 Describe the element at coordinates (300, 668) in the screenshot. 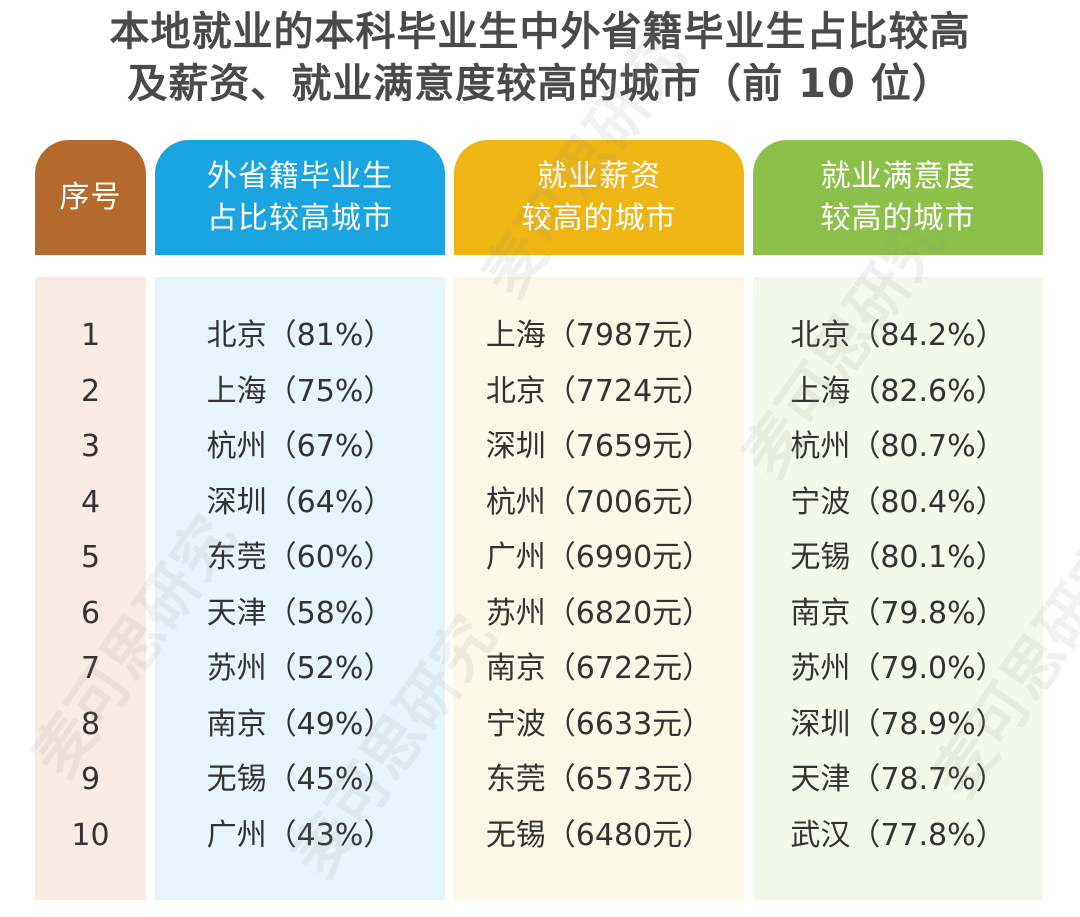

I see `cell-out-of-province: 苏州（52%）` at that location.